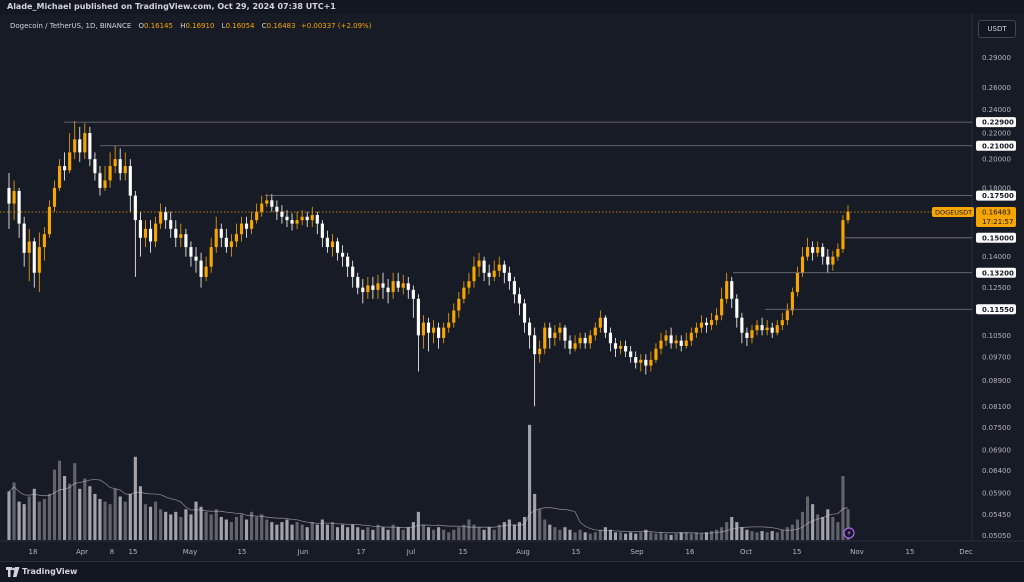 Image resolution: width=1024 pixels, height=582 pixels. Describe the element at coordinates (849, 533) in the screenshot. I see `lightning-glyph` at that location.